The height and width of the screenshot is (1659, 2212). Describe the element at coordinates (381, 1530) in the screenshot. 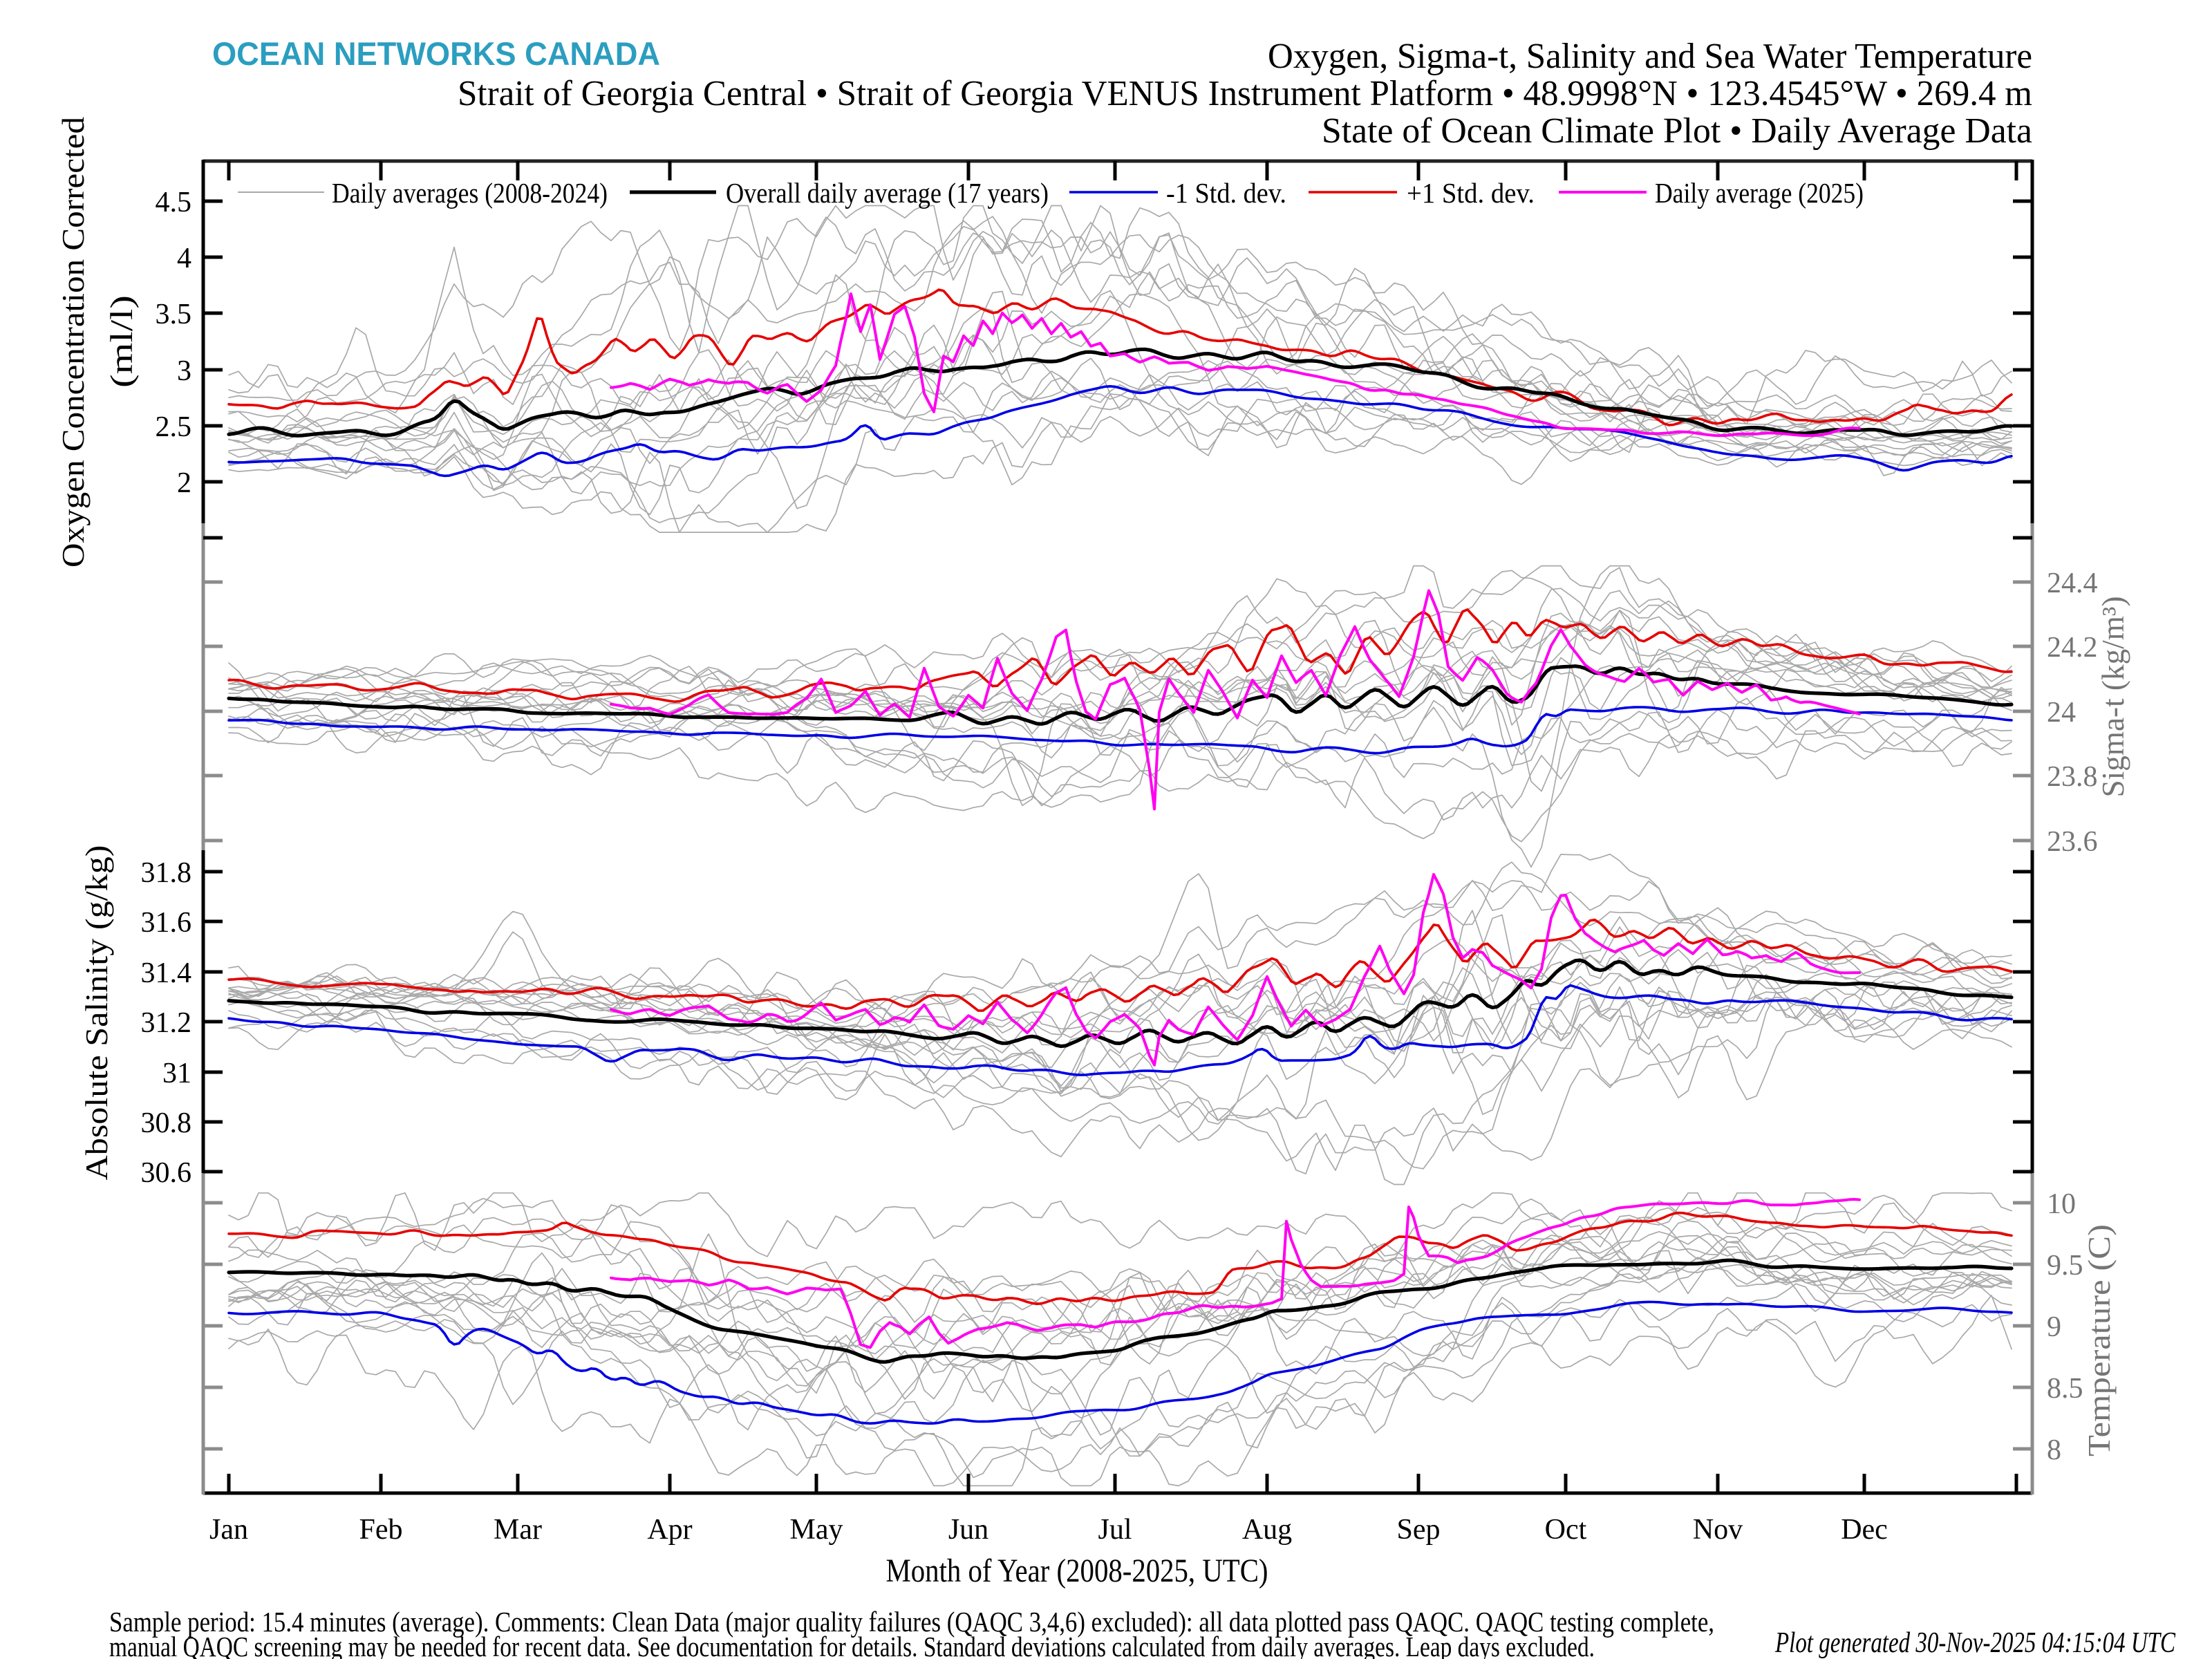

I see `svg-text: Feb` at that location.